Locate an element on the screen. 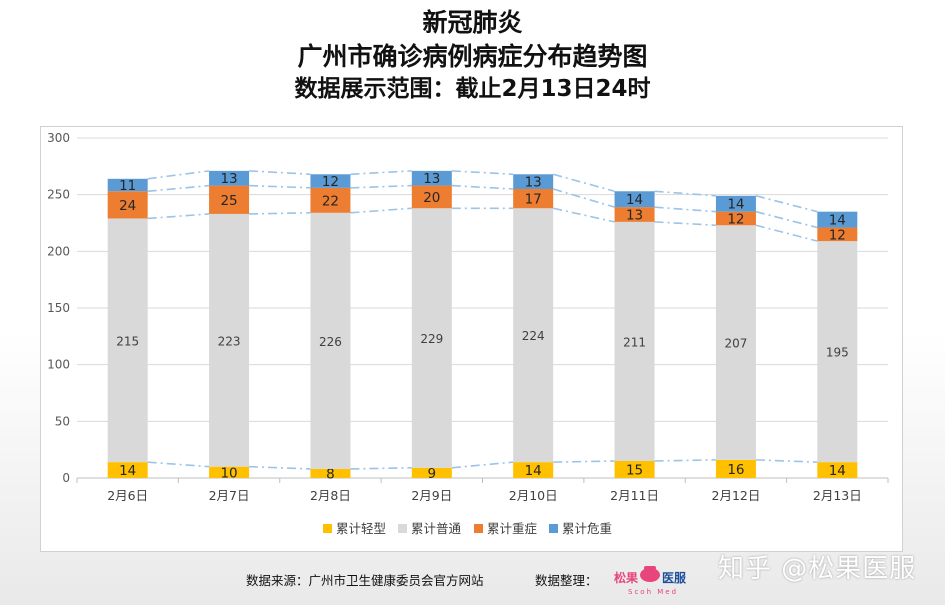 The image size is (945, 605). data-label-mild: 8 is located at coordinates (330, 474).